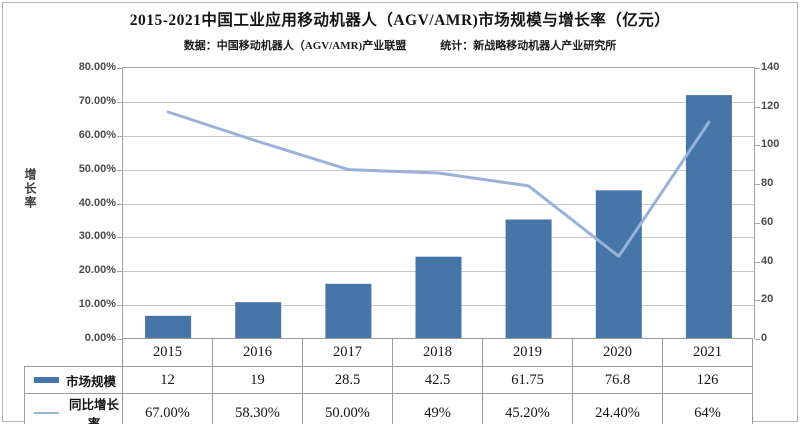 This screenshot has width=800, height=424. I want to click on legend-wrap: 市场规模, so click(74, 380).